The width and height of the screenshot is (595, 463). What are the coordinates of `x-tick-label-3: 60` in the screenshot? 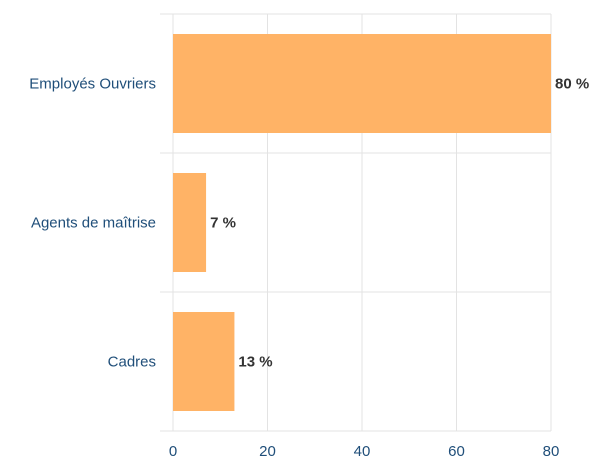 It's located at (456, 451).